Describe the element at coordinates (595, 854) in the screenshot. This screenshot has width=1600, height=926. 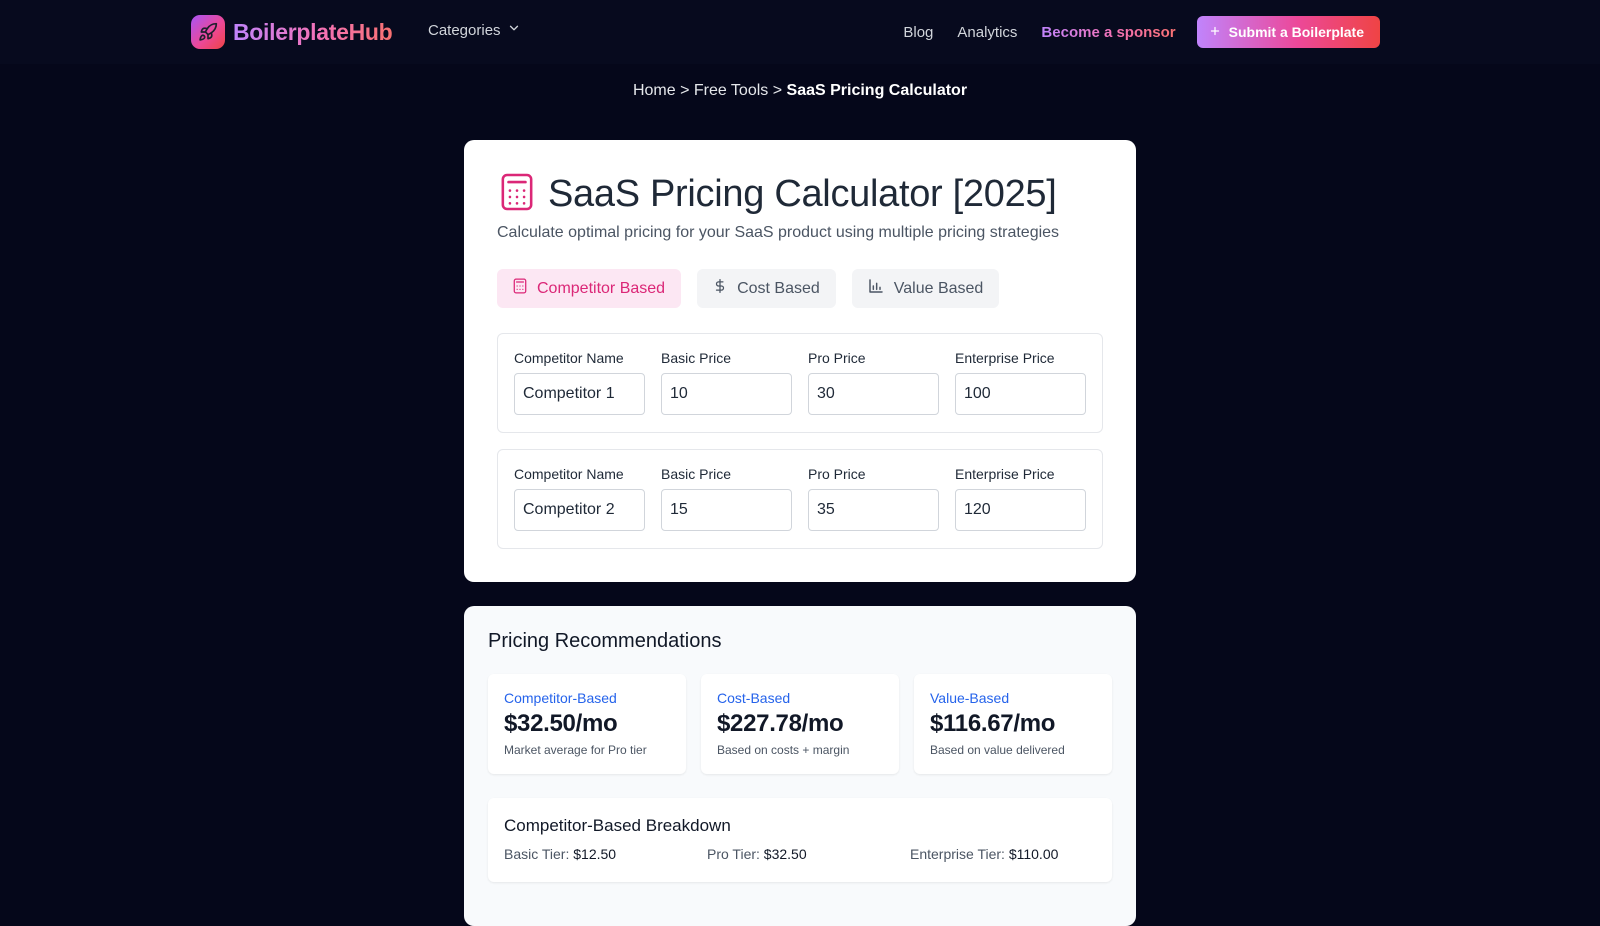
I see `tier-value: $12.50` at that location.